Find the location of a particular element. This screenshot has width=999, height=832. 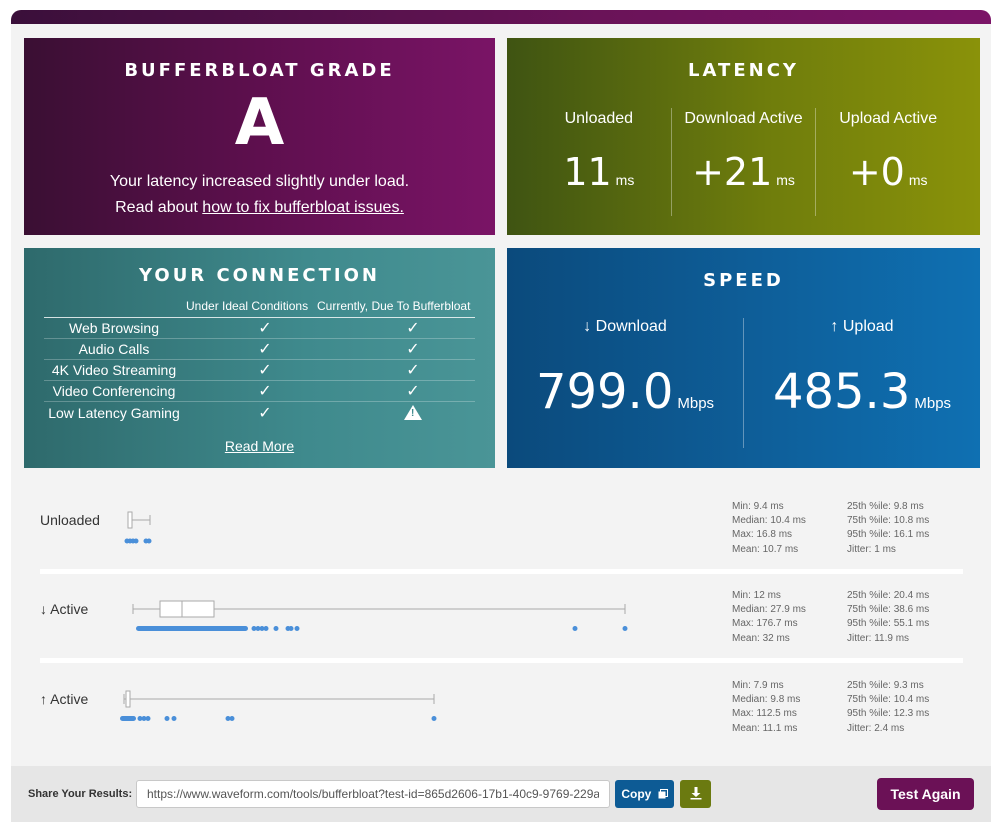

latency-download-active: Download Active +21 ms is located at coordinates (743, 162).